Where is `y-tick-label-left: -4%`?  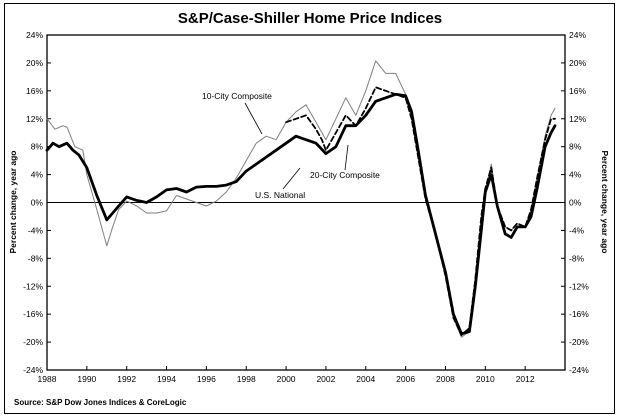
y-tick-label-left: -4% is located at coordinates (36, 230).